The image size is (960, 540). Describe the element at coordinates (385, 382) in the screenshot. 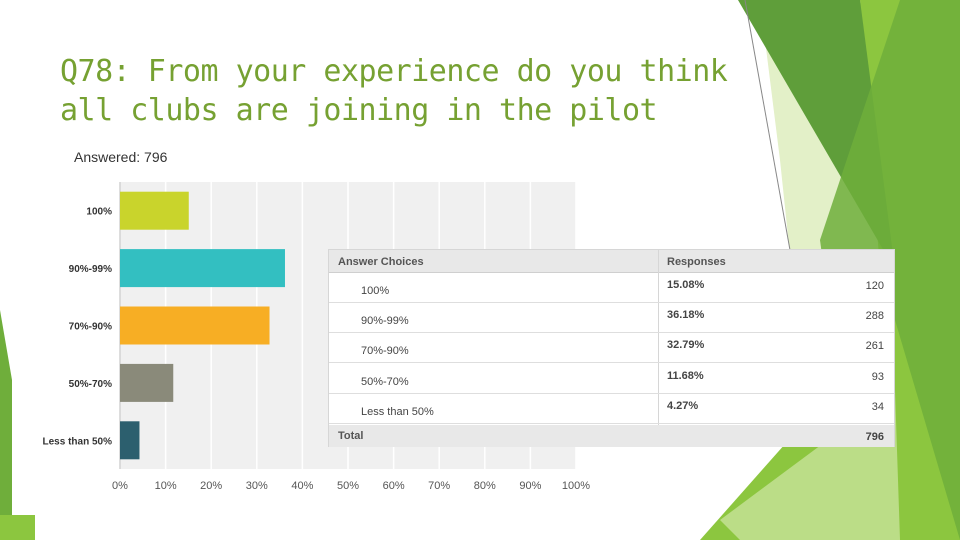

I see `row-label: 50%-70%` at that location.